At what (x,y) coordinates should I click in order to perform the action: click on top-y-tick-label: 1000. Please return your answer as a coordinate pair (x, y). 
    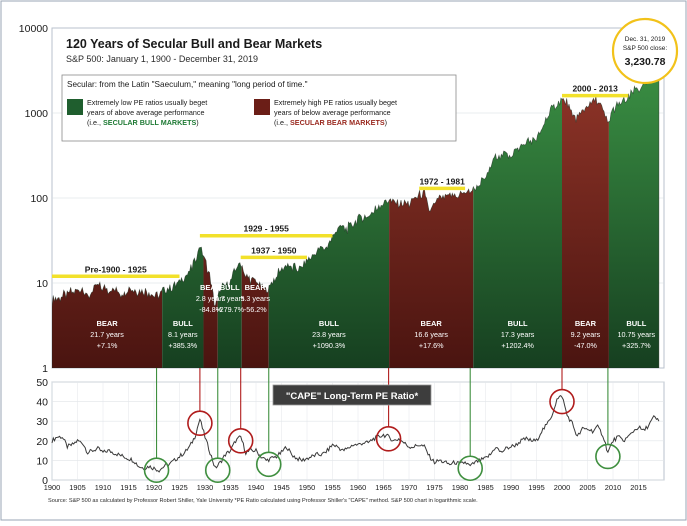
    Looking at the image, I should click on (37, 114).